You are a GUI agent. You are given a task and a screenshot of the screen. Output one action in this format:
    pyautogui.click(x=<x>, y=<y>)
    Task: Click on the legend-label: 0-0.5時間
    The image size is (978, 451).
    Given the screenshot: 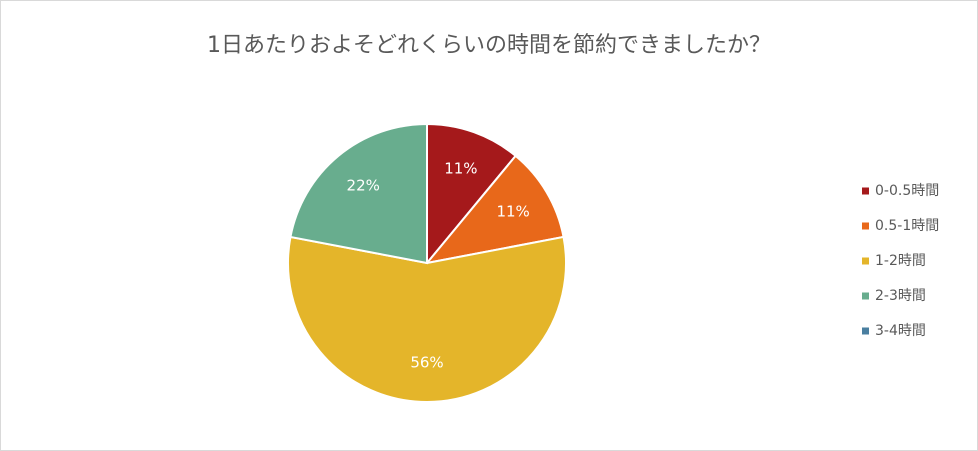 What is the action you would take?
    pyautogui.click(x=907, y=191)
    